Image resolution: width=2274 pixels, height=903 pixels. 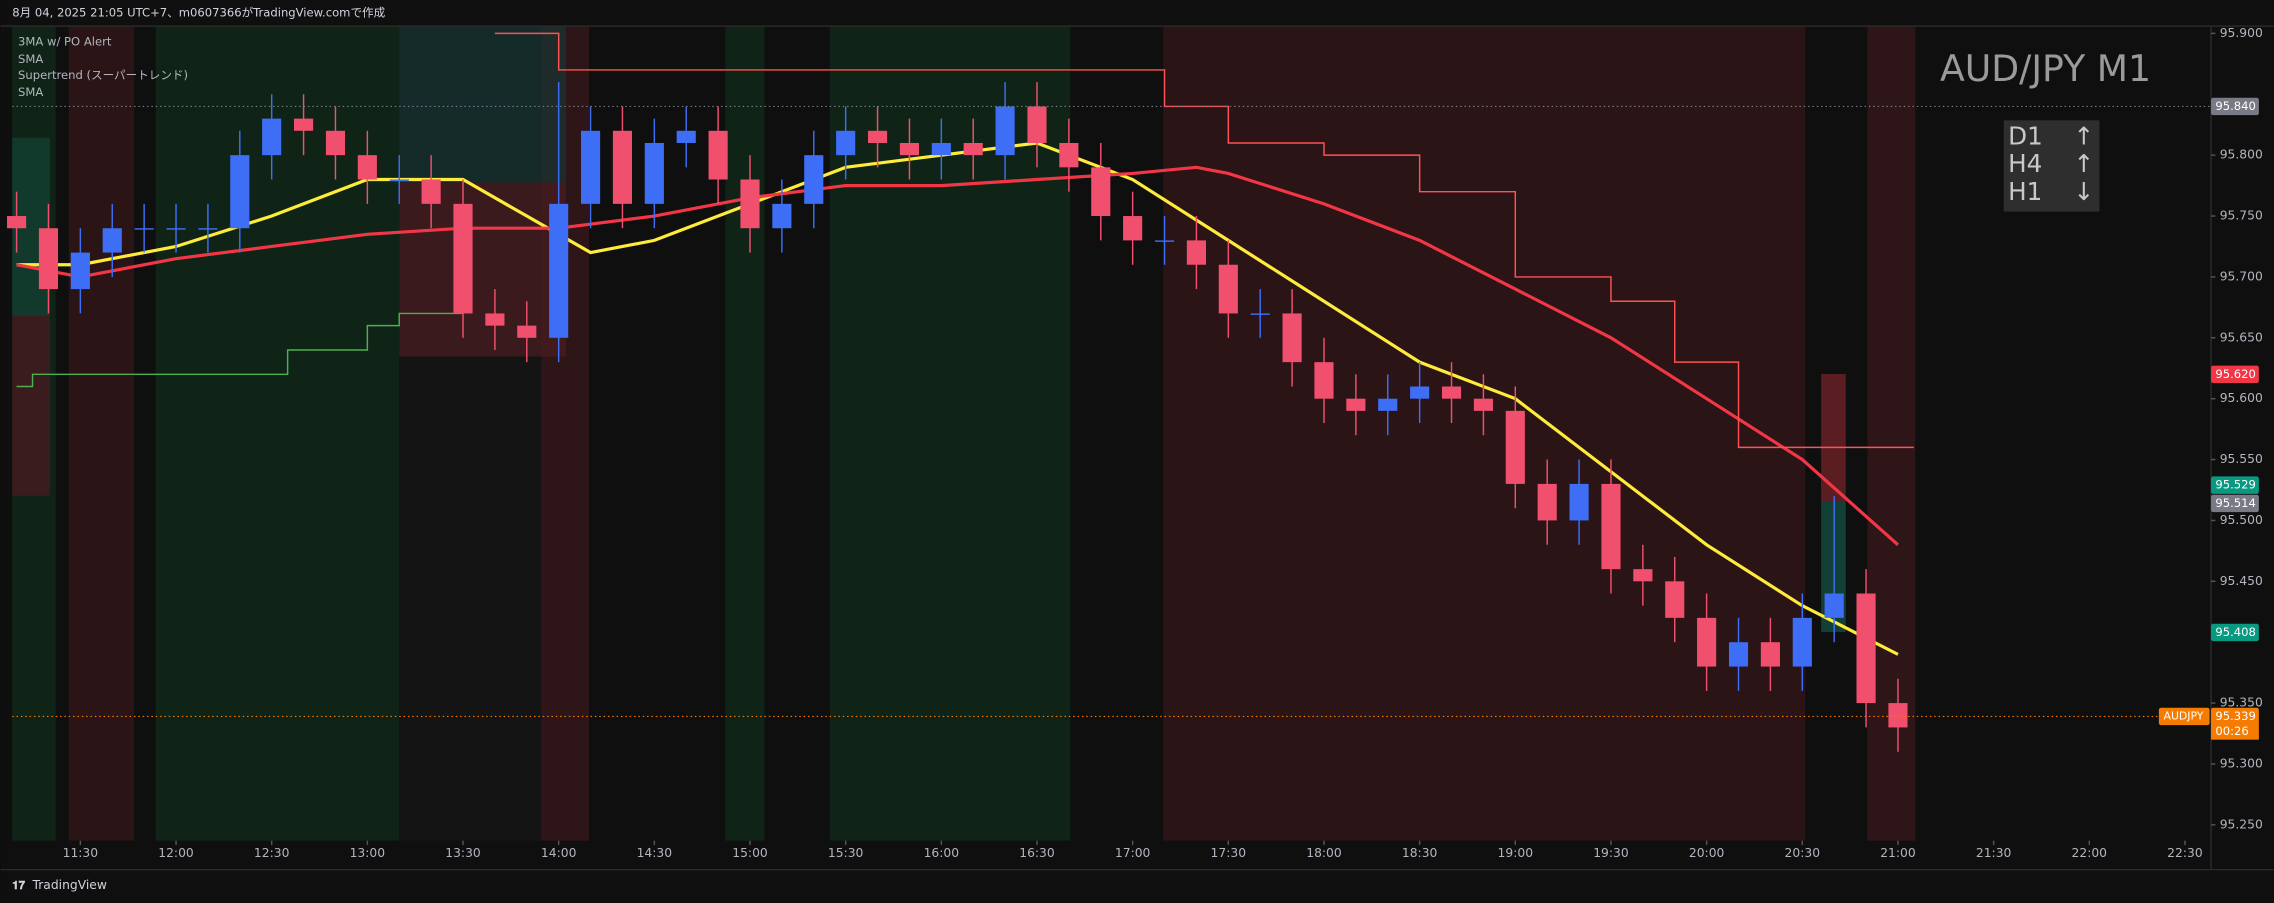 I want to click on table-bg, so click(x=2051, y=166).